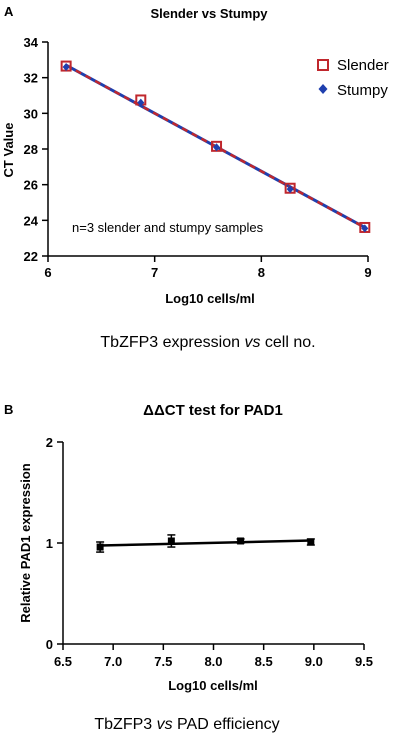 The width and height of the screenshot is (415, 735). Describe the element at coordinates (31, 220) in the screenshot. I see `panel-a-y-tick-label: 24` at that location.